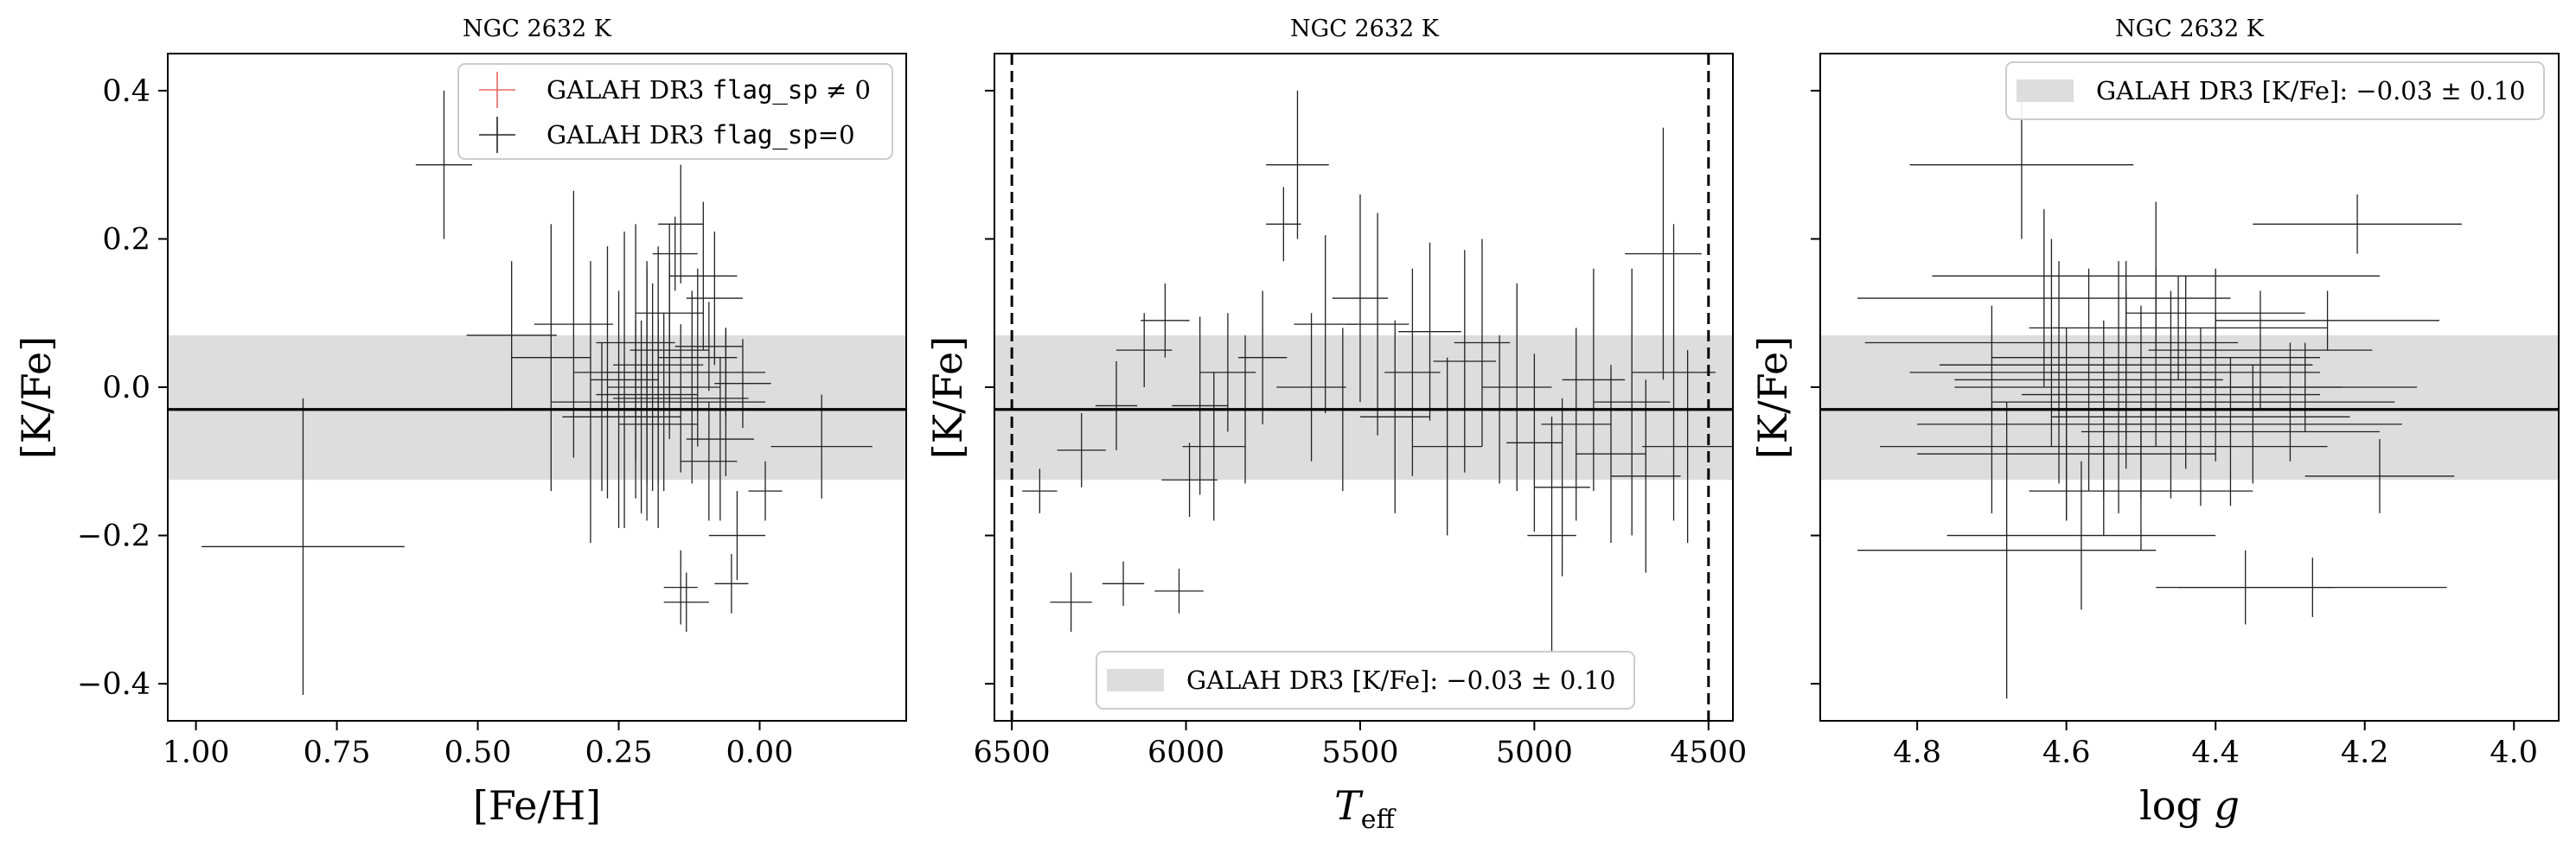 Image resolution: width=2576 pixels, height=847 pixels. Describe the element at coordinates (197, 753) in the screenshot. I see `x-tick-label: 1.00` at that location.